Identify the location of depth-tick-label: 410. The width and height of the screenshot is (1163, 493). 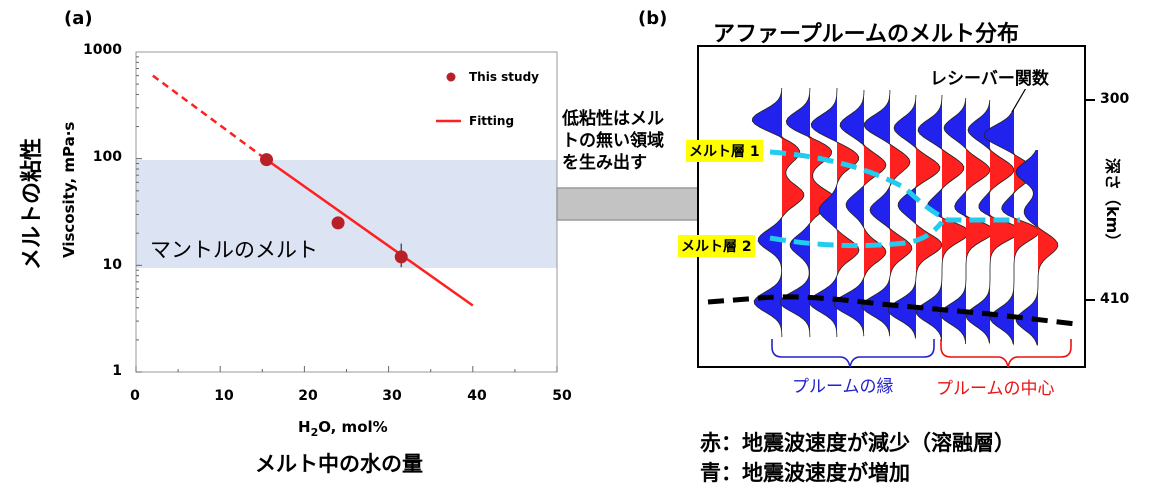
(1115, 299).